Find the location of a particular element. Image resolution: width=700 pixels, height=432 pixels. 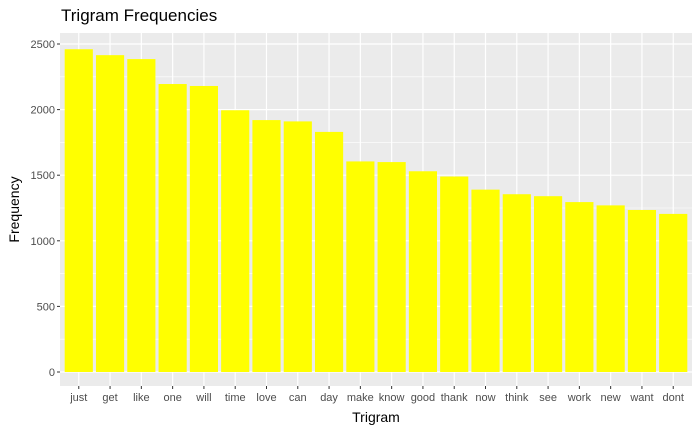

y-axis-ticks: 0 500 1000 1500 2000 2500 is located at coordinates (45, 209).